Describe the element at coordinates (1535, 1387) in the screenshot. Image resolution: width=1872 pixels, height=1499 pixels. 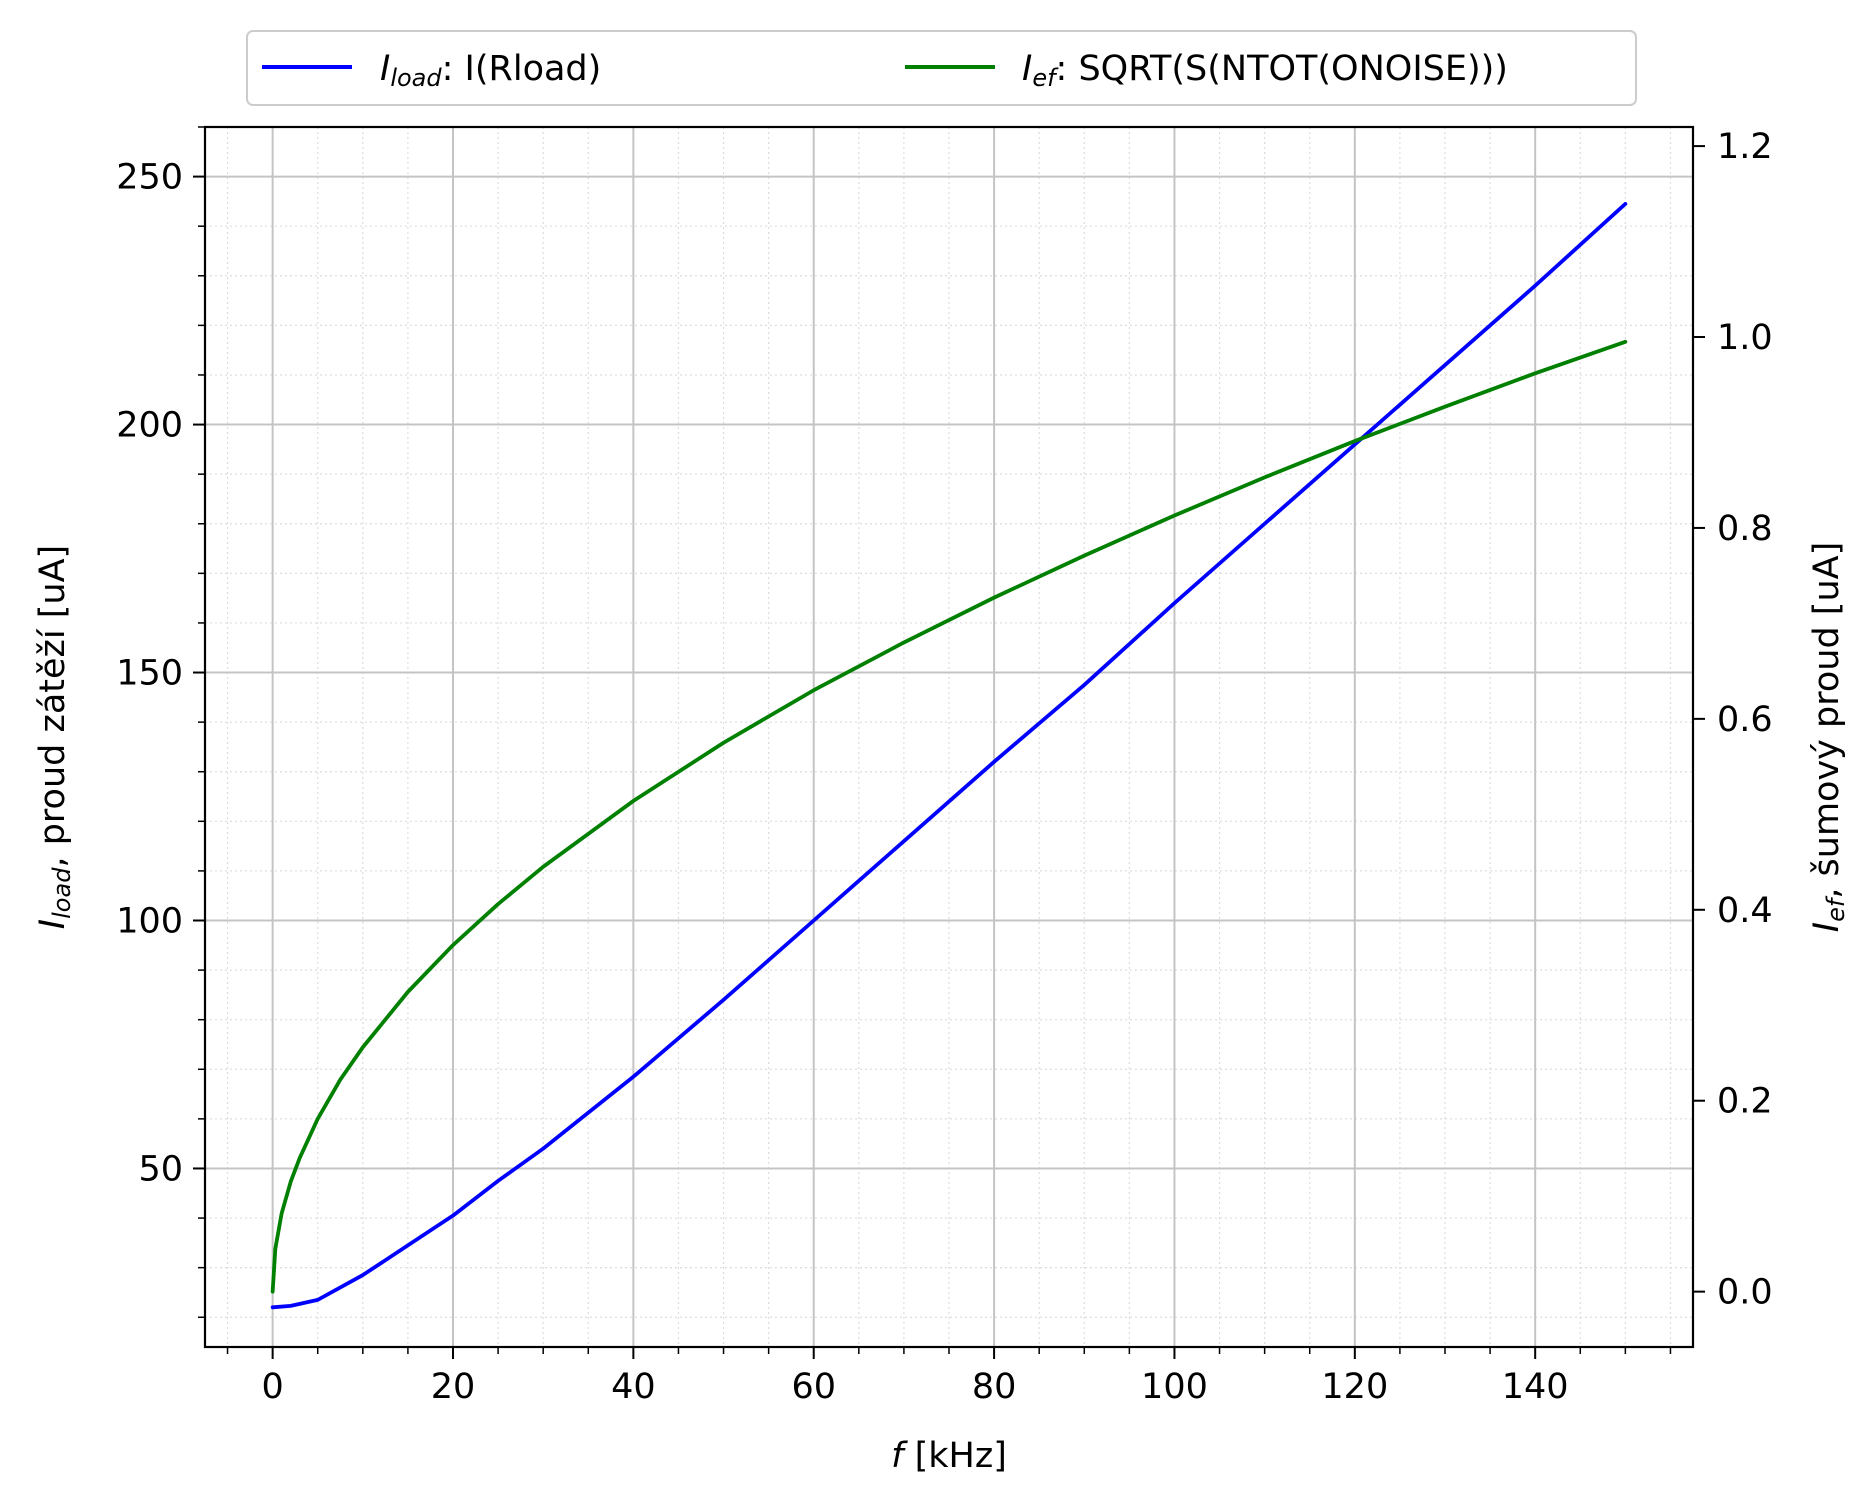
I see `x-tick-label: 140` at that location.